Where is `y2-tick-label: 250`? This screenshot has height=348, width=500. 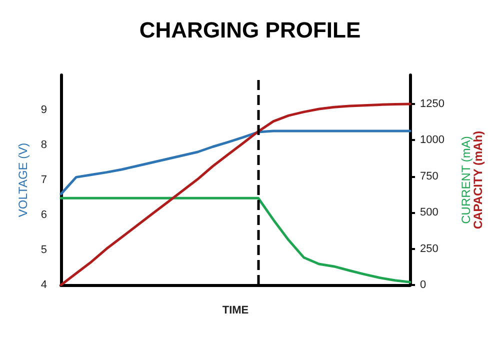
y2-tick-label: 250 is located at coordinates (429, 248).